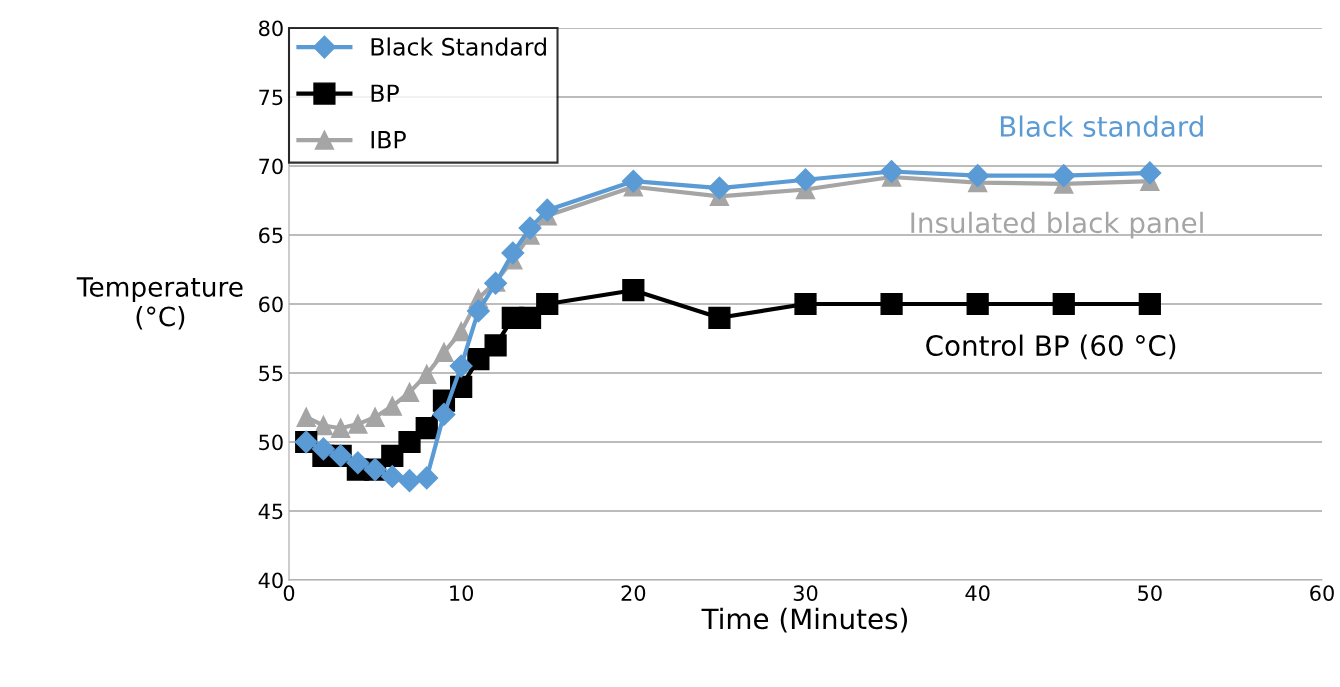 Image resolution: width=1340 pixels, height=687 pixels. Describe the element at coordinates (633, 593) in the screenshot. I see `x-tick-label: 20` at that location.